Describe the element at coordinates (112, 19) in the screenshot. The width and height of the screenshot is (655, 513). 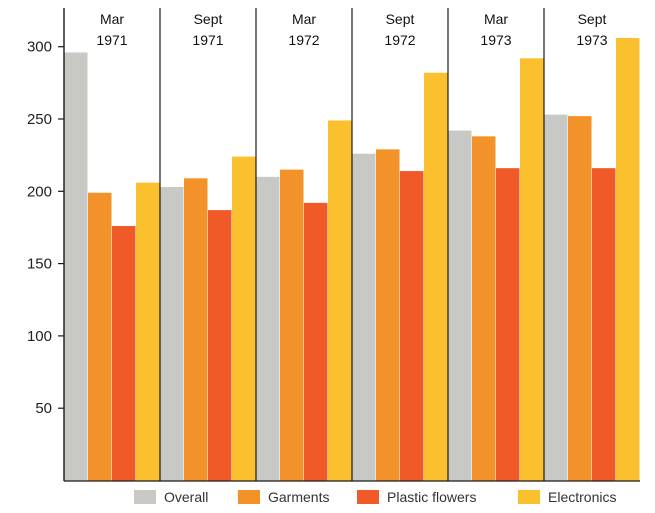
I see `period-label-0-0: Mar` at that location.